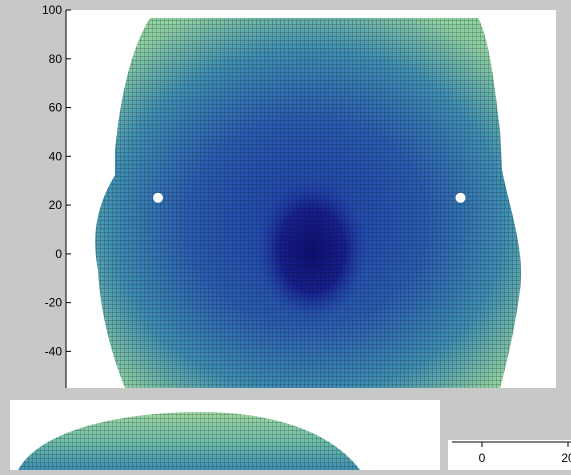  What do you see at coordinates (58, 254) in the screenshot?
I see `y-tick-label: 0` at bounding box center [58, 254].